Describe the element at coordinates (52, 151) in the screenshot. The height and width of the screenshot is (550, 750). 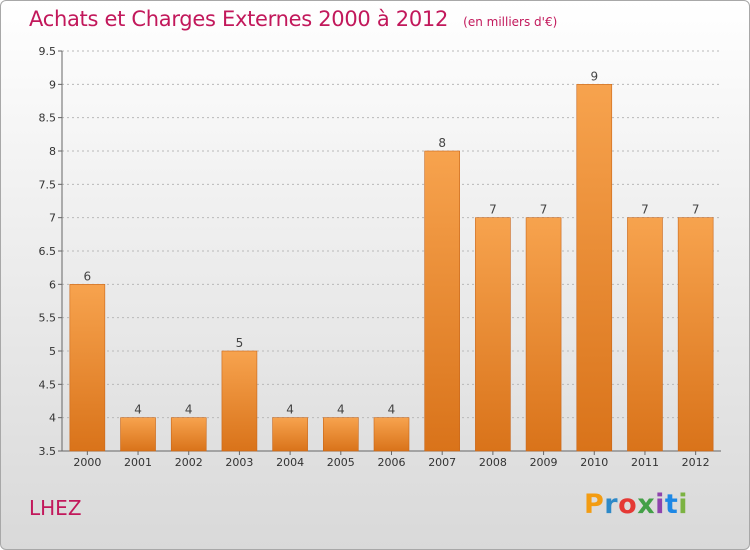
I see `y-tick-label: 8` at that location.